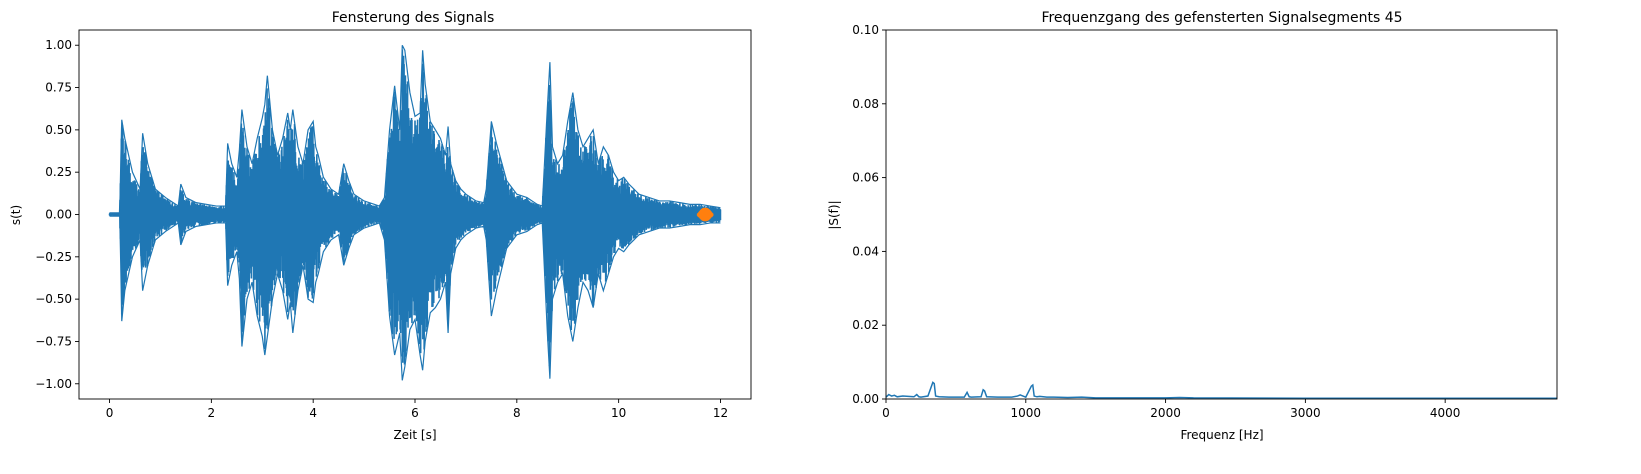 This screenshot has height=474, width=1641. I want to click on signal-plot-y-ticks: −1.00 −0.75 −0.50 −0.25 0.00 0.25 0.50 0.75 1.00, so click(57, 214).